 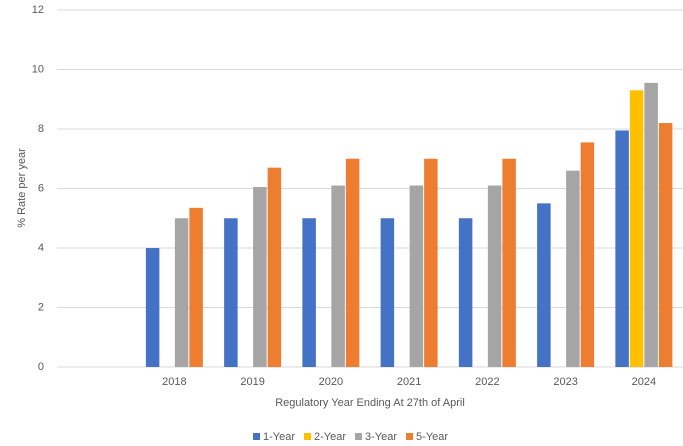 What do you see at coordinates (41, 129) in the screenshot?
I see `y-tick-label: 8` at bounding box center [41, 129].